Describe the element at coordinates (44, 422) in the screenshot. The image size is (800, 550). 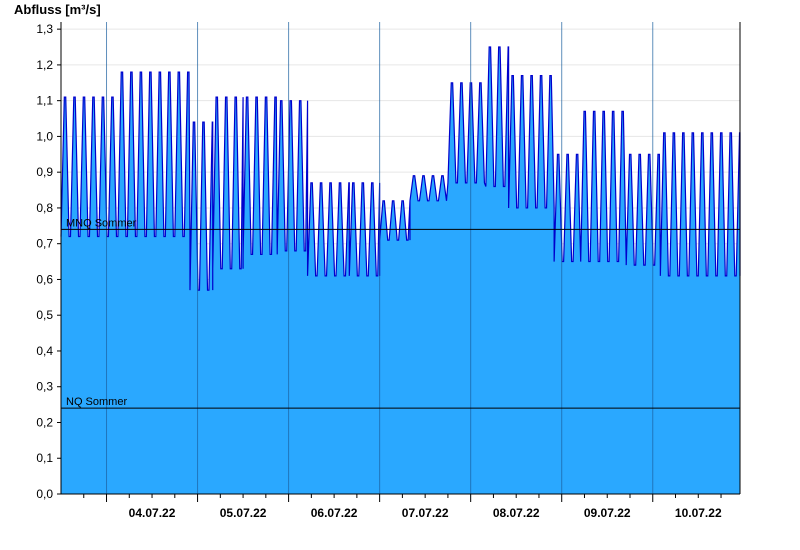
I see `y-tick-label: 0,2` at that location.